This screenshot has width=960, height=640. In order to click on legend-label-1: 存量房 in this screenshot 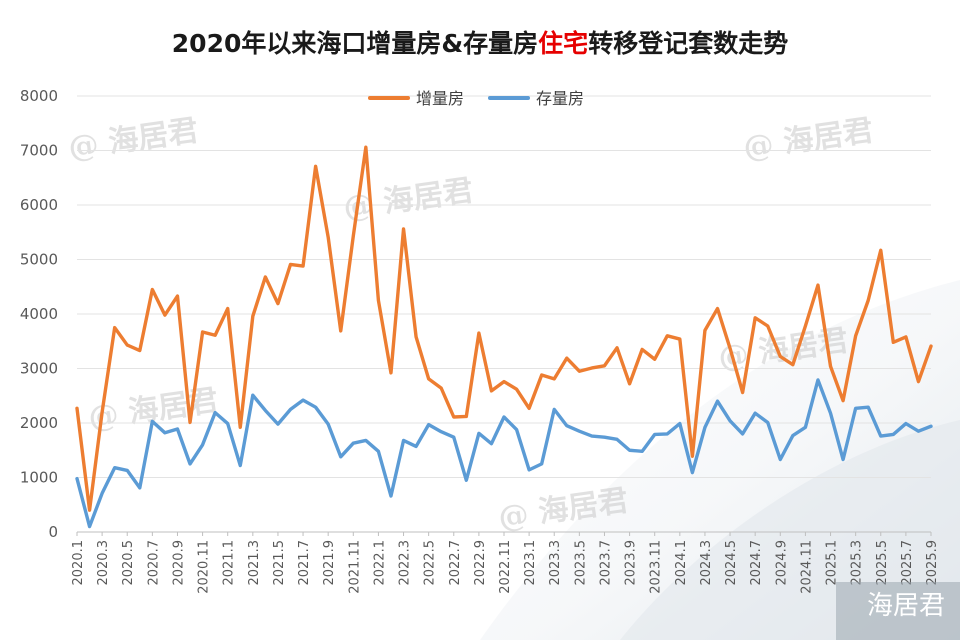, I will do `click(560, 98)`.